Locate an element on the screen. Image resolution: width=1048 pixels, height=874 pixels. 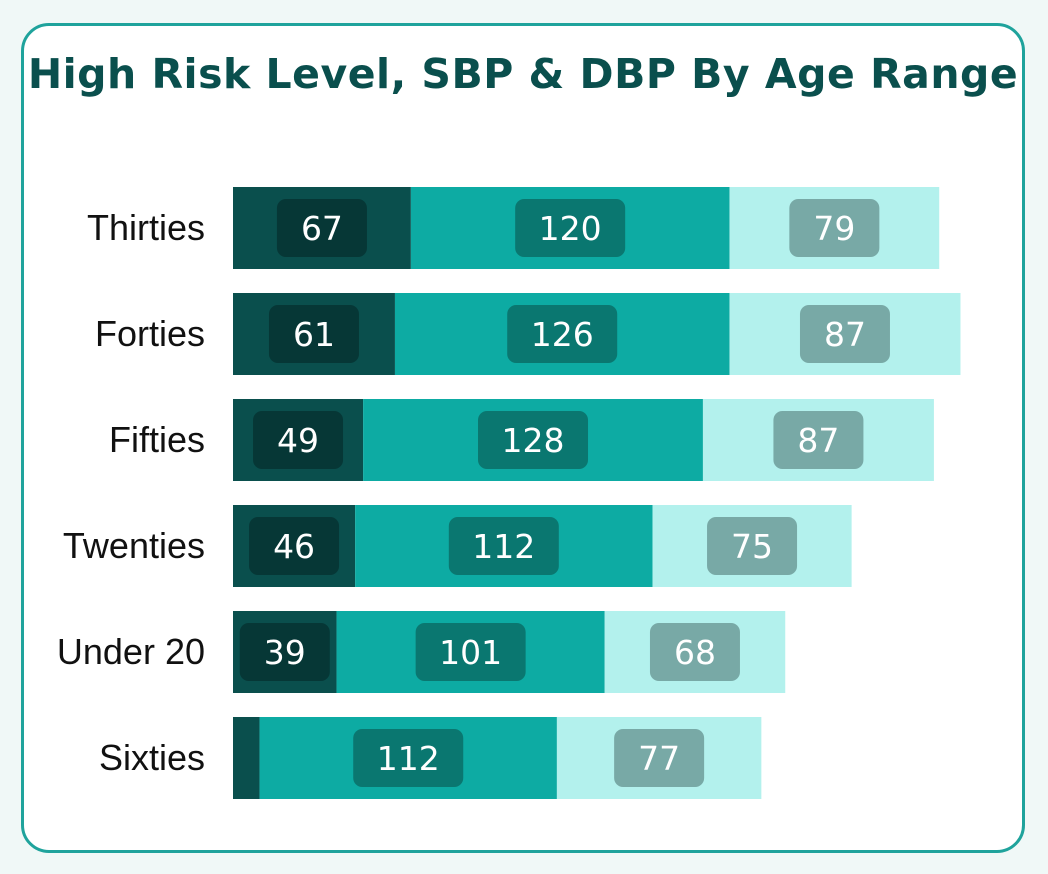
data-label: 46 is located at coordinates (294, 546).